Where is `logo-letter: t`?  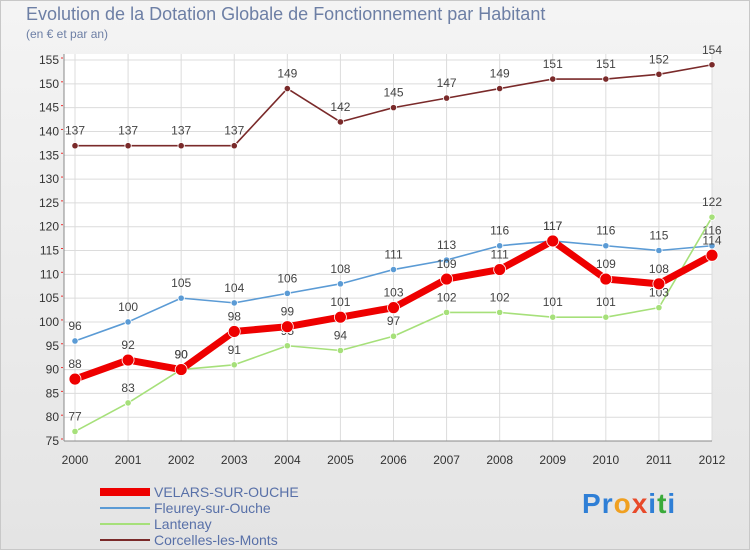 logo-letter: t is located at coordinates (662, 503).